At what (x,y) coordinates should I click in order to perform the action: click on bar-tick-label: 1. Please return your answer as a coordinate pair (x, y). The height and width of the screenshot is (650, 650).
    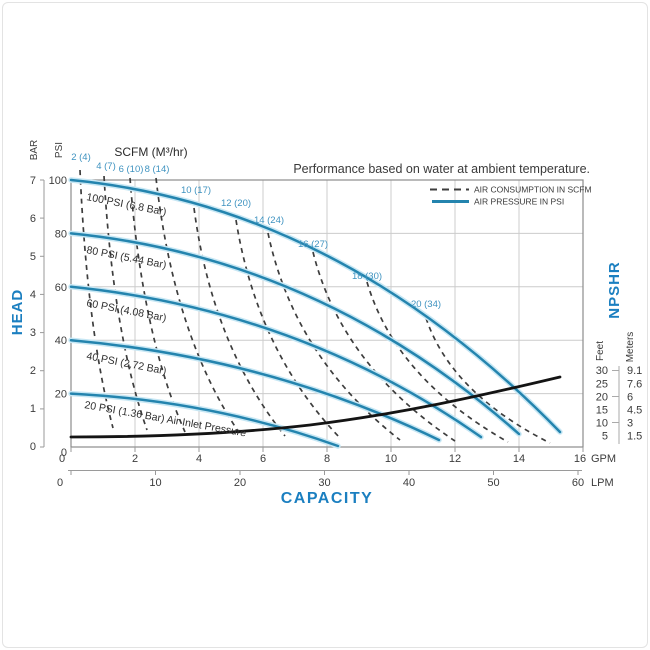
    Looking at the image, I should click on (33, 409).